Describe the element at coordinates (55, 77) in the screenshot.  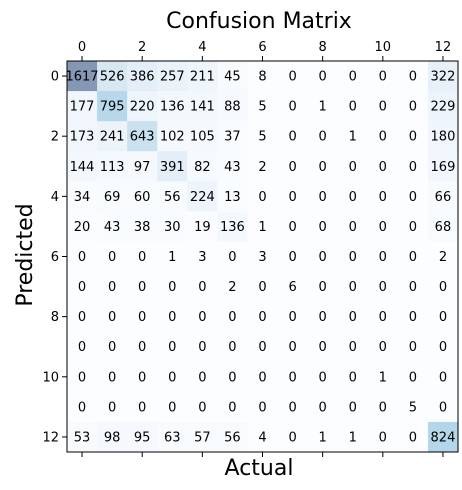
I see `y-tick-label-0: 0` at that location.